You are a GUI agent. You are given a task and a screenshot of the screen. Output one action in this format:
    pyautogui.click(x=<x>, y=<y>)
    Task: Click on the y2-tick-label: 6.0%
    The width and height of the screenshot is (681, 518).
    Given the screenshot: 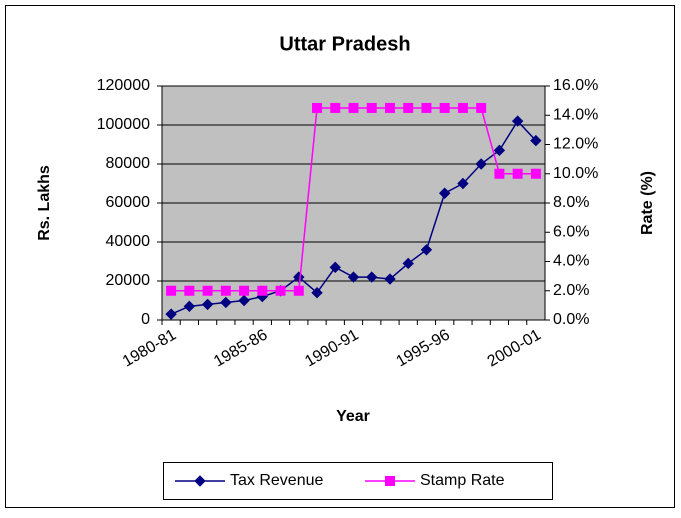 What is the action you would take?
    pyautogui.click(x=571, y=231)
    